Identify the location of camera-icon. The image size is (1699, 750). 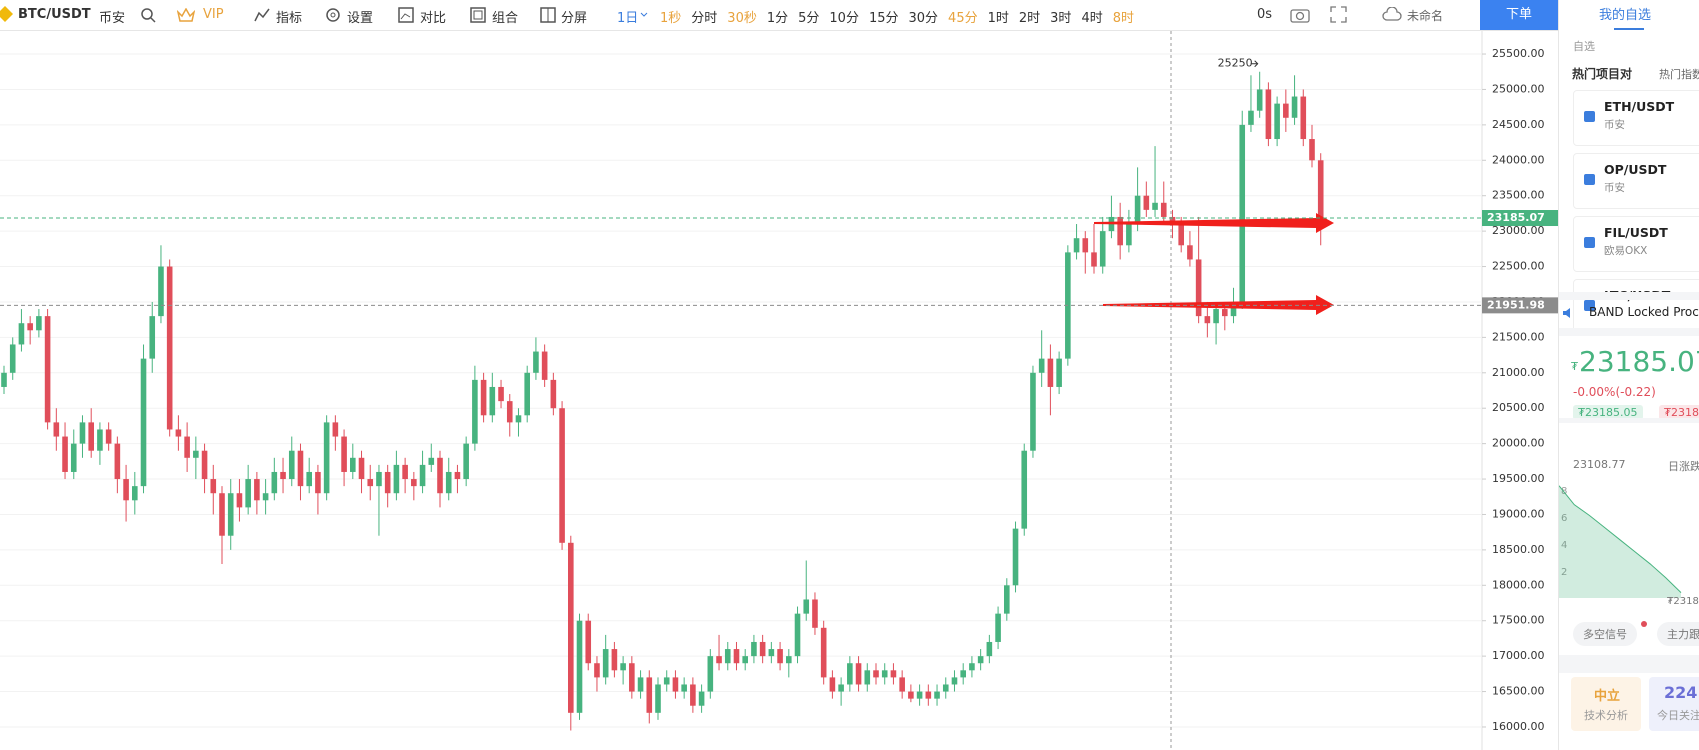
(1300, 14).